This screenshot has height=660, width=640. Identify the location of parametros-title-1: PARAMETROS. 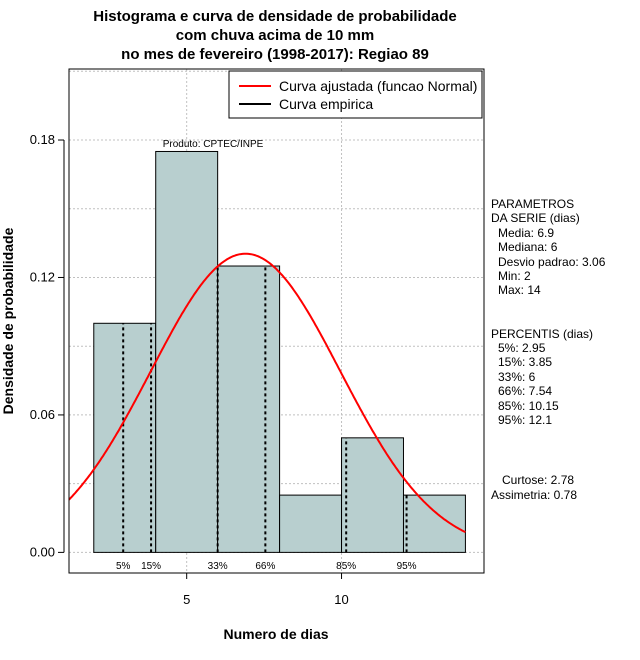
(532, 204).